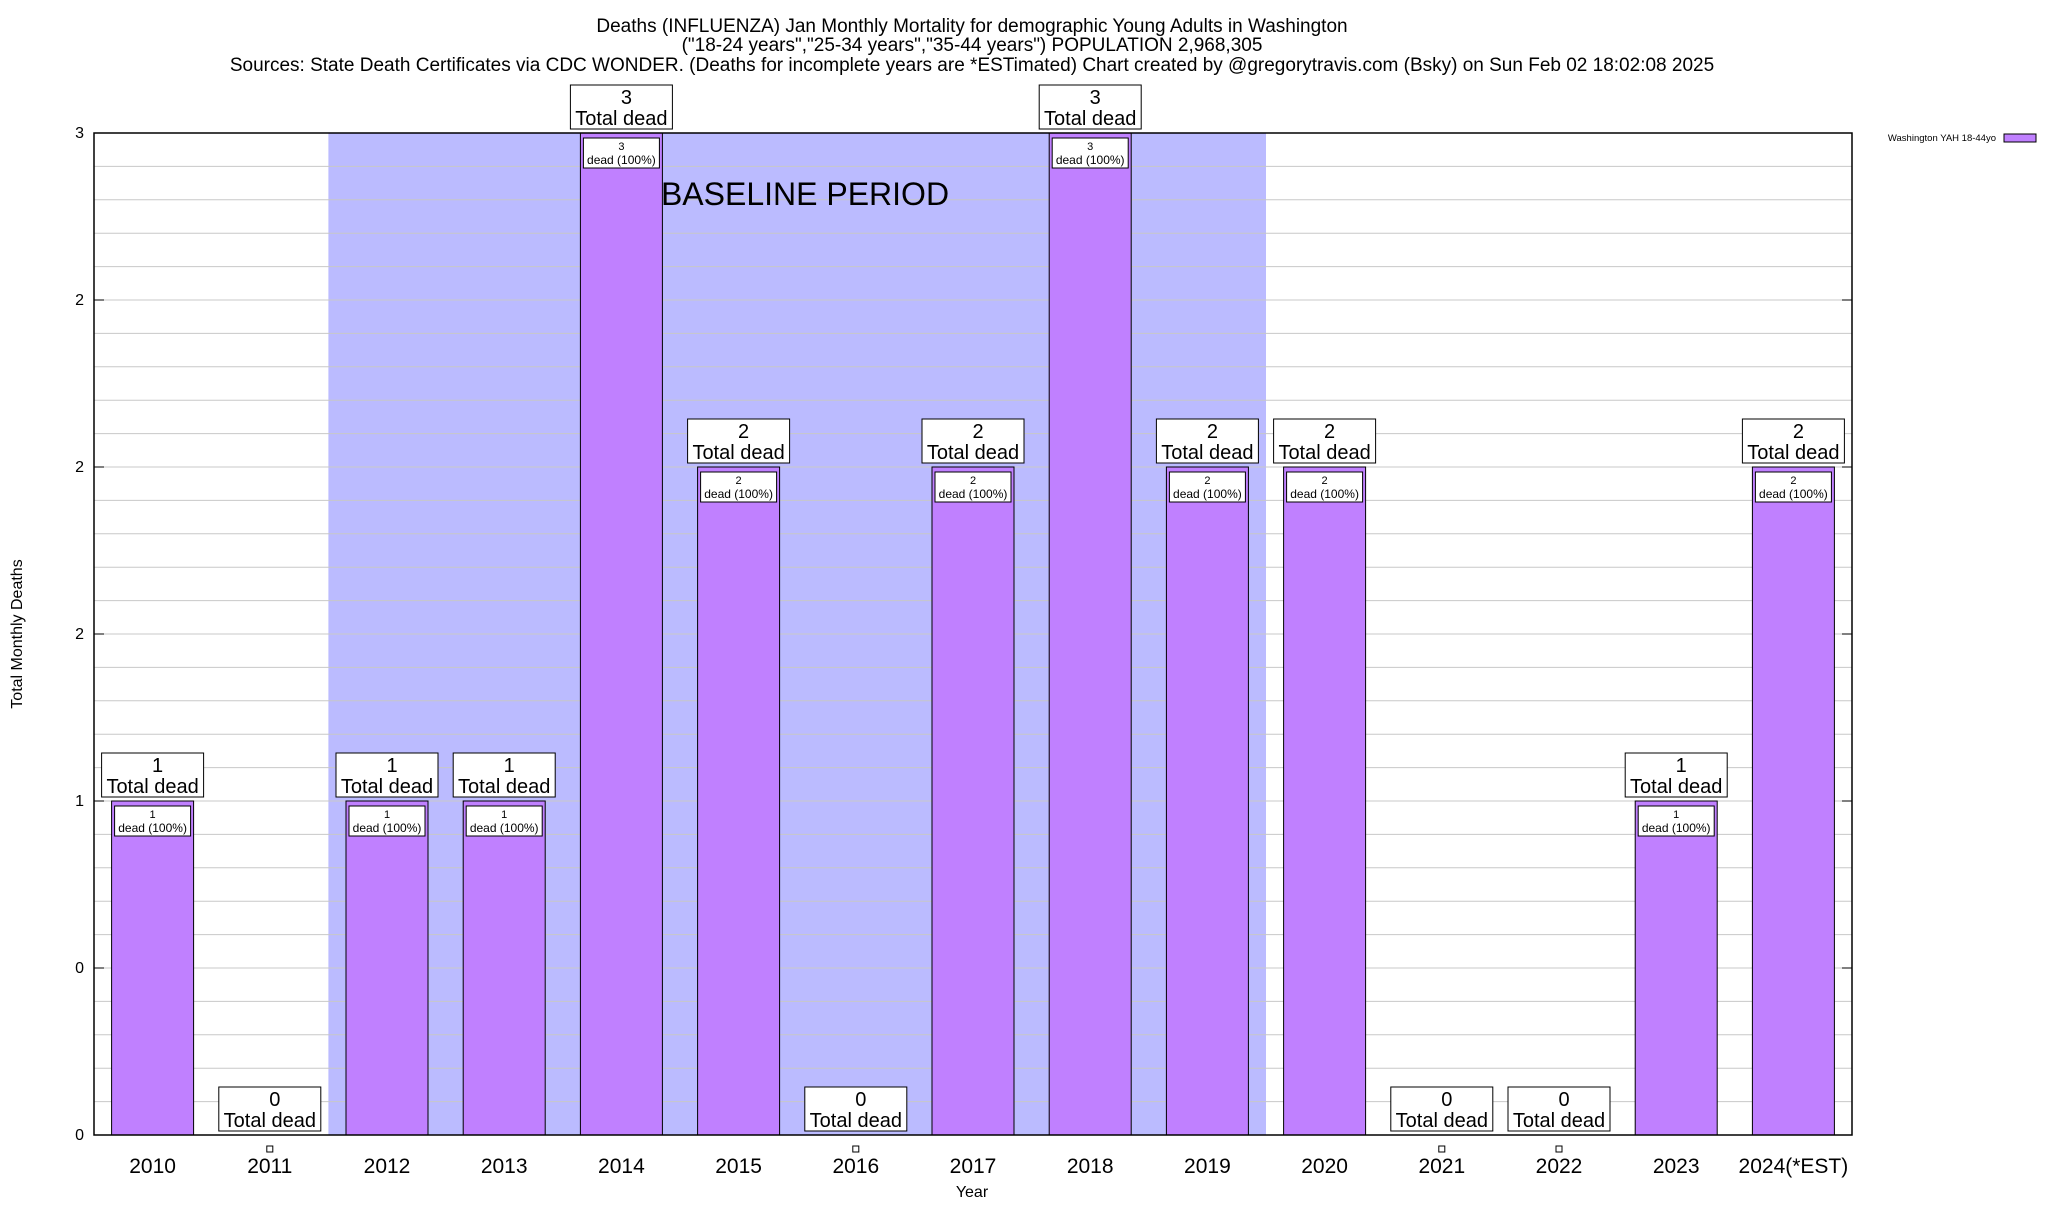  Describe the element at coordinates (1090, 147) in the screenshot. I see `bar-value-label: 3` at that location.